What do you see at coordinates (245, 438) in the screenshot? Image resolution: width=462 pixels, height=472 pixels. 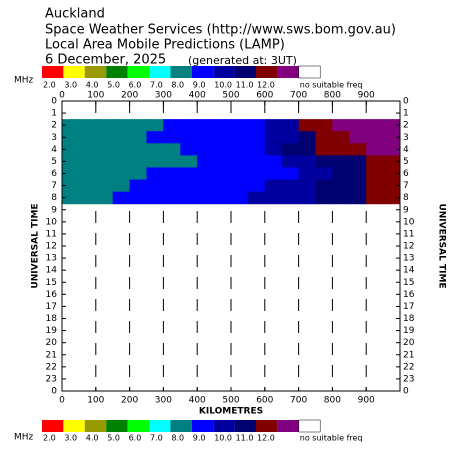 I see `legend-label: 11.0` at bounding box center [245, 438].